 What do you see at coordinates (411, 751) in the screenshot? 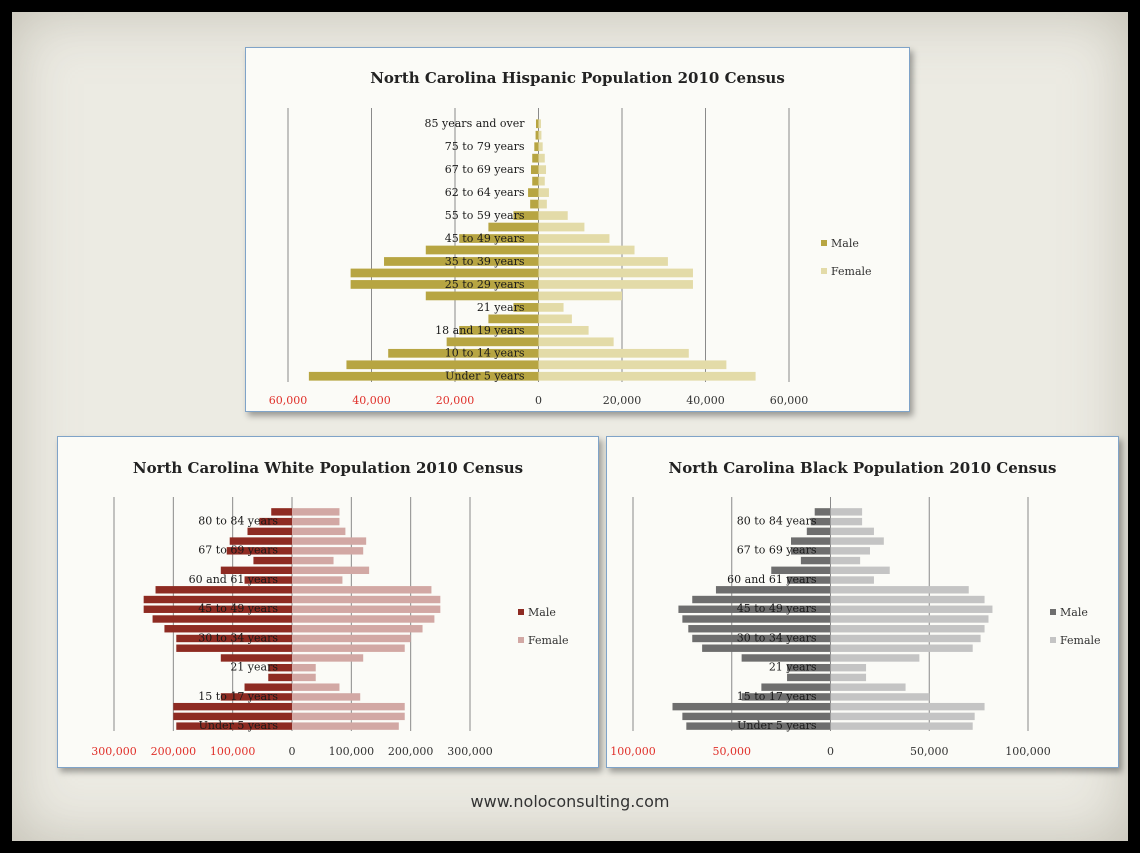
I see `x-tick-label: 200,000` at bounding box center [411, 751].